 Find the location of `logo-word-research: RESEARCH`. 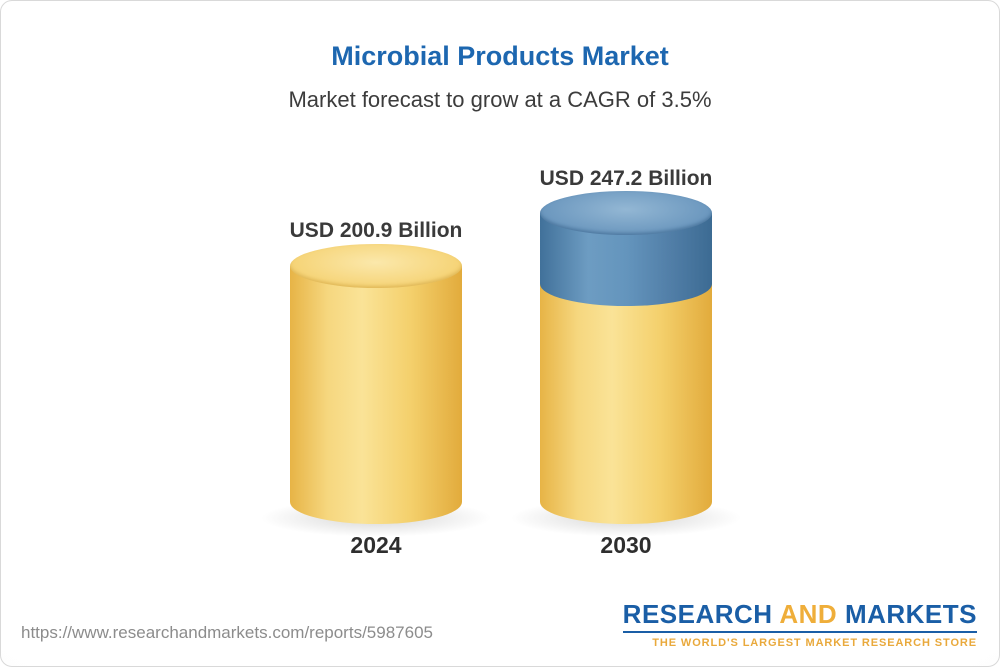

logo-word-research: RESEARCH is located at coordinates (697, 614).